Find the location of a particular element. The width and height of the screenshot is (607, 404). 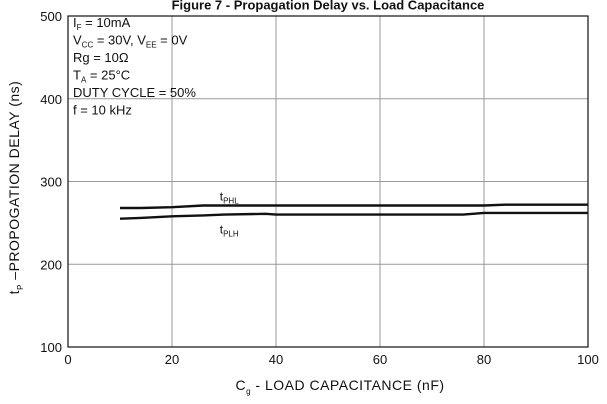

y-tick-label: 500 is located at coordinates (51, 16).